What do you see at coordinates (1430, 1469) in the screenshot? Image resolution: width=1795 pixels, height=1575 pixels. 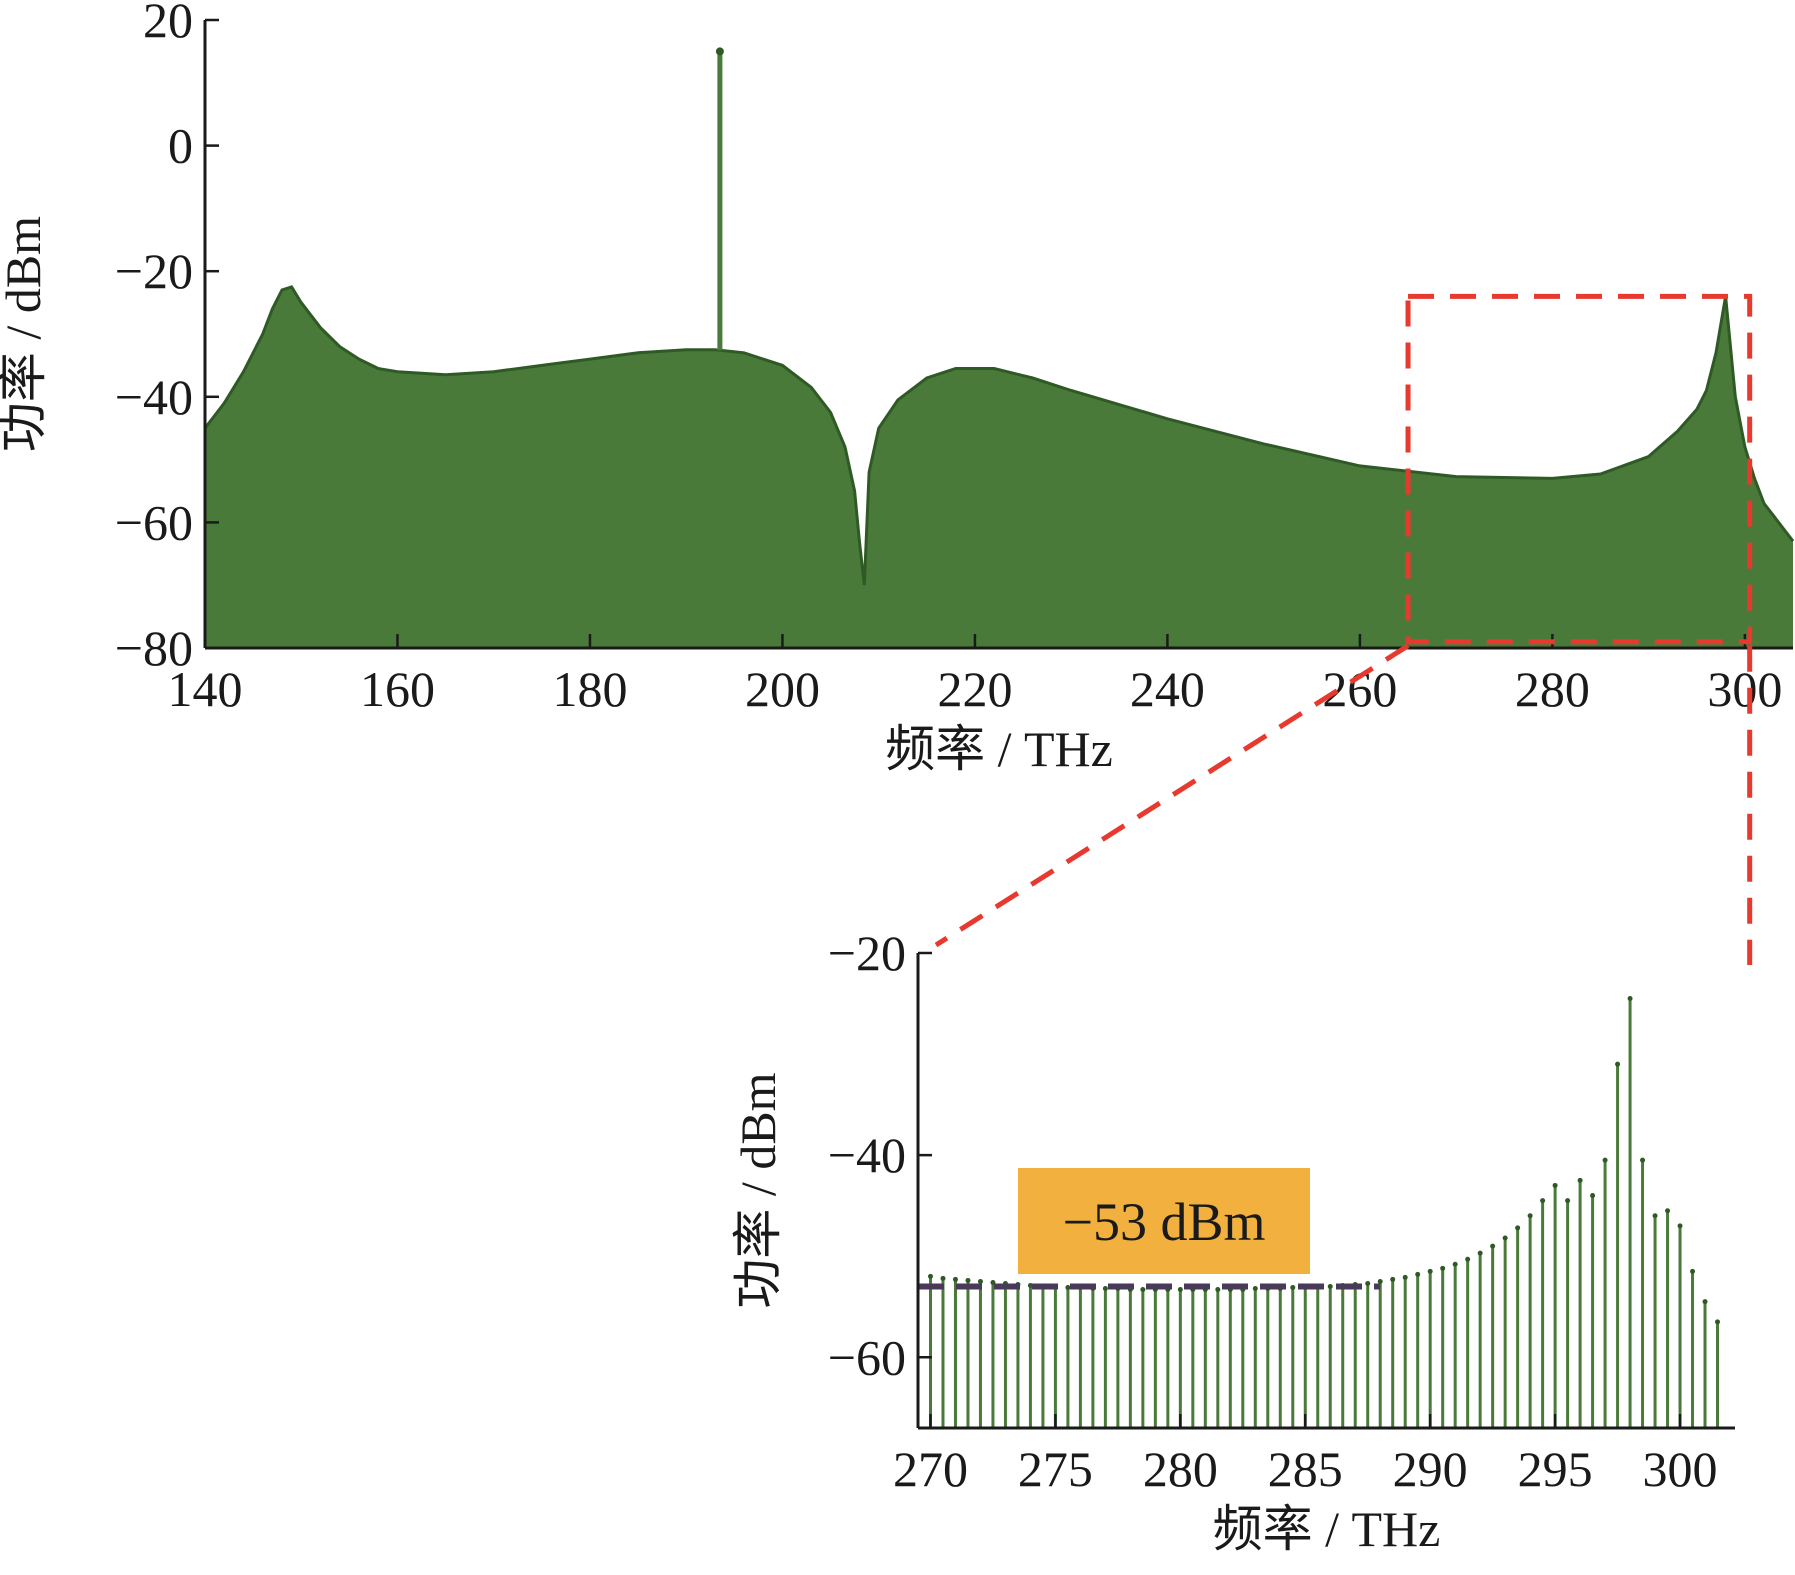 I see `x-tick-label: 290` at bounding box center [1430, 1469].